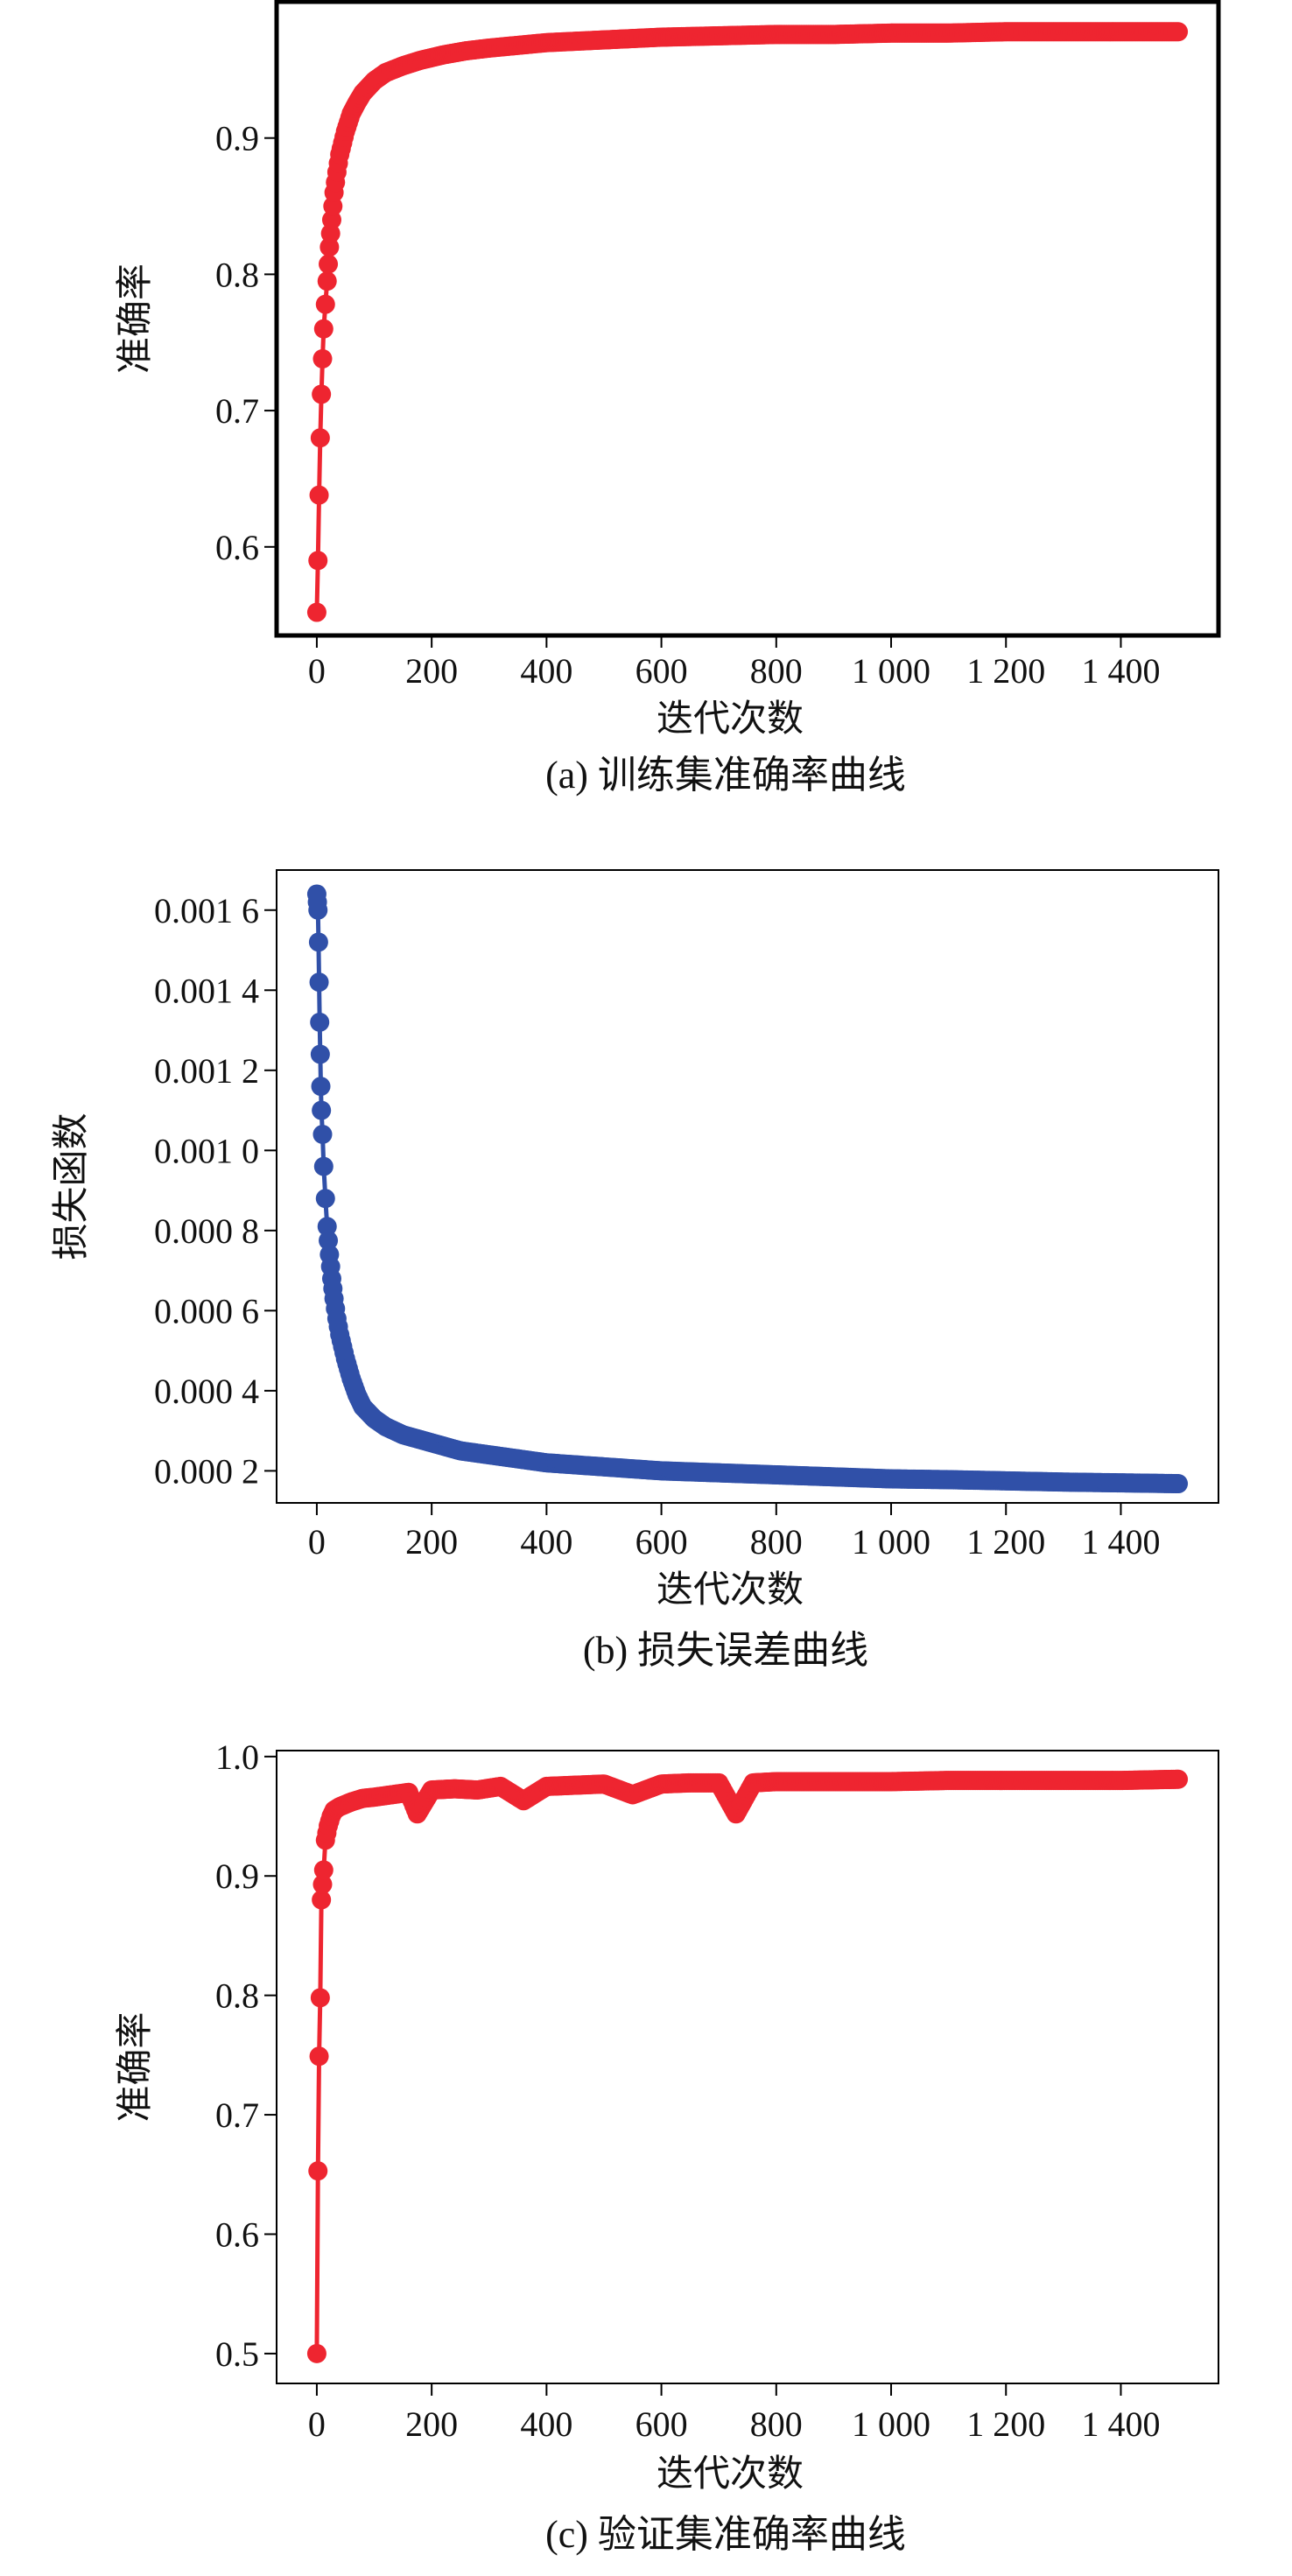  What do you see at coordinates (206, 1471) in the screenshot?
I see `y-tick-label: 0.000 2` at bounding box center [206, 1471].